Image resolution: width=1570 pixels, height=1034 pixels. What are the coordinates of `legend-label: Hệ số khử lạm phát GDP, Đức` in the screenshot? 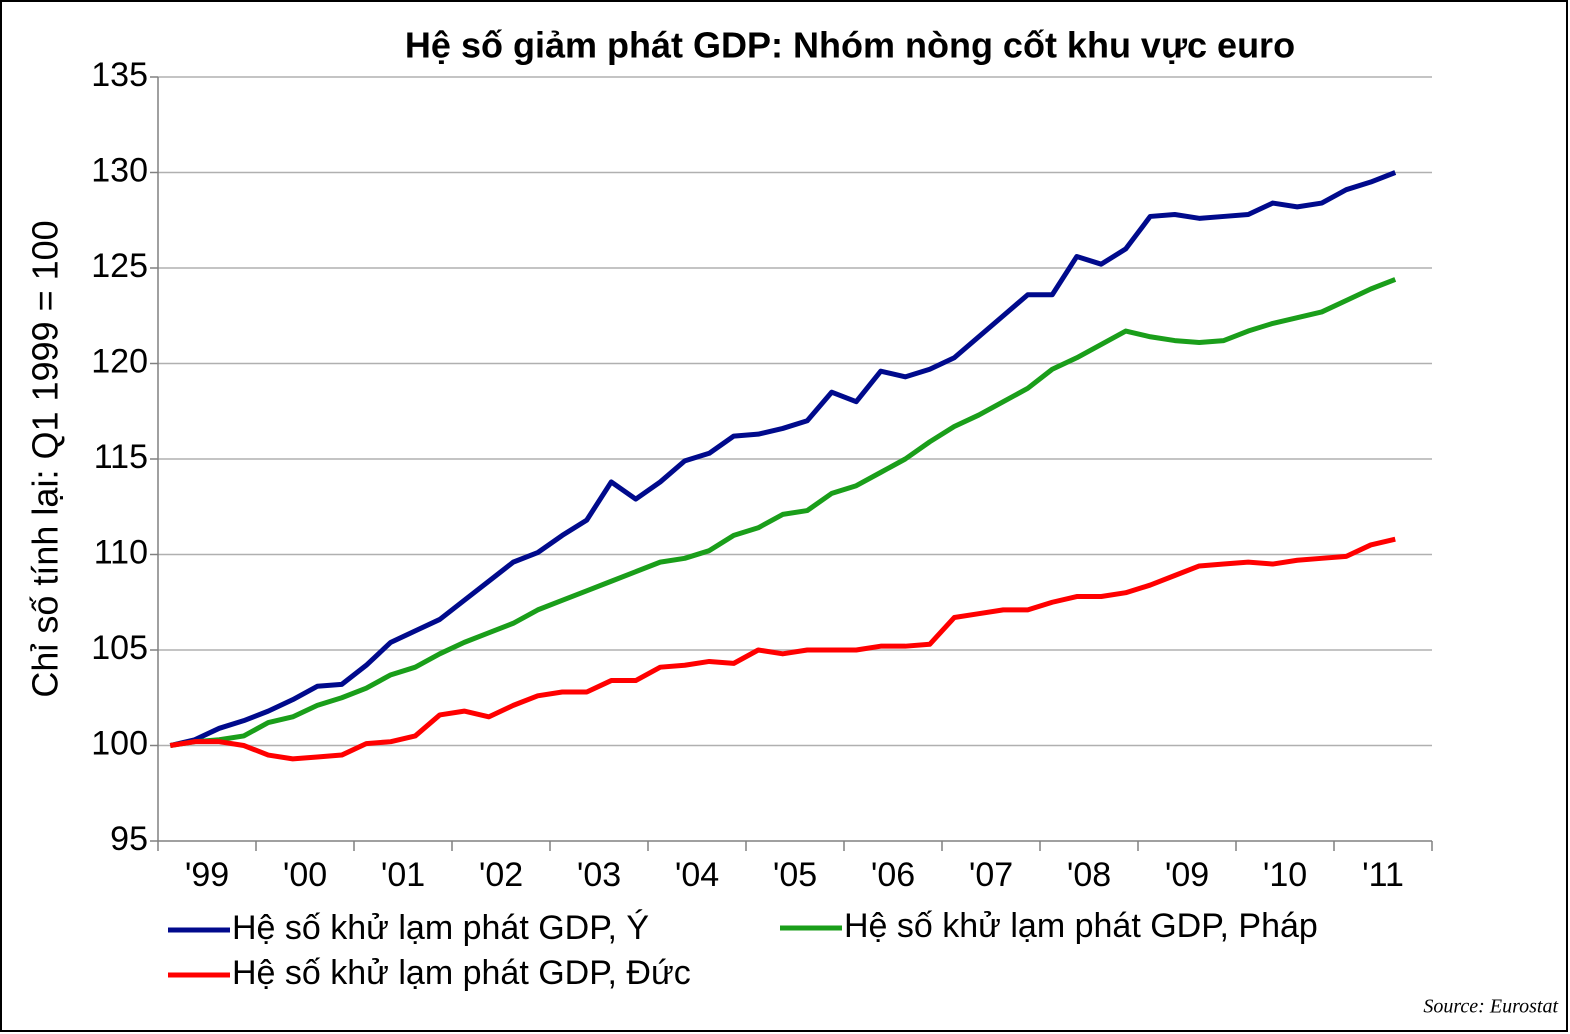 It's located at (461, 973).